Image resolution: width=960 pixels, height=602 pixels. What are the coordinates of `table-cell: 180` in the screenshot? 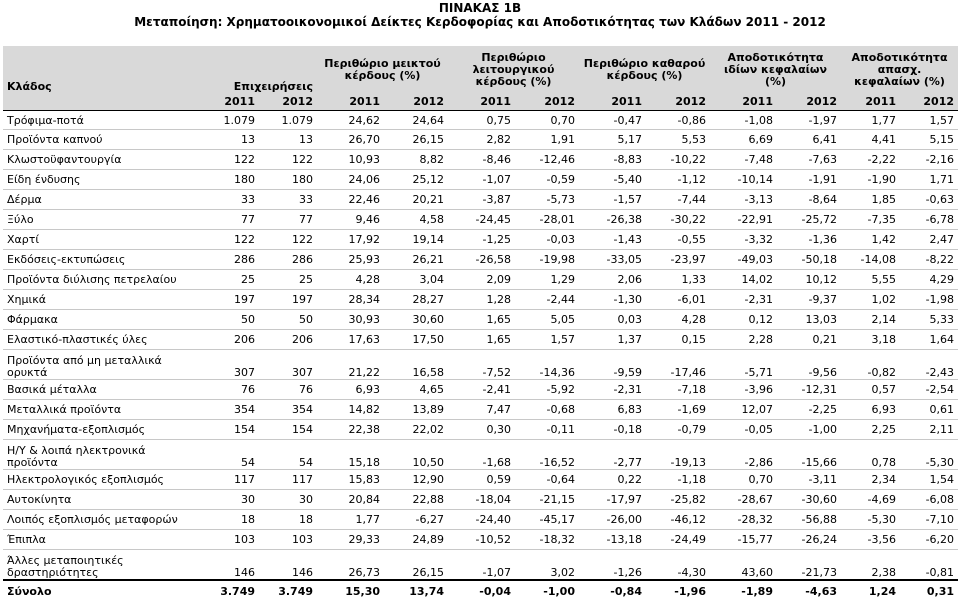 It's located at (288, 179).